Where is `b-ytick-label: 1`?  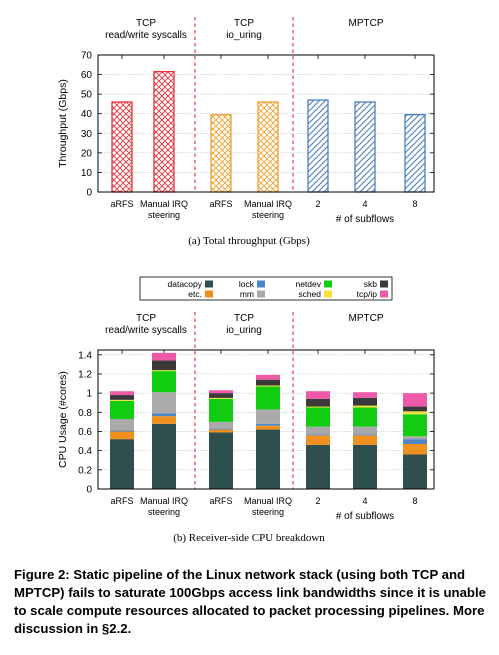 b-ytick-label: 1 is located at coordinates (89, 394).